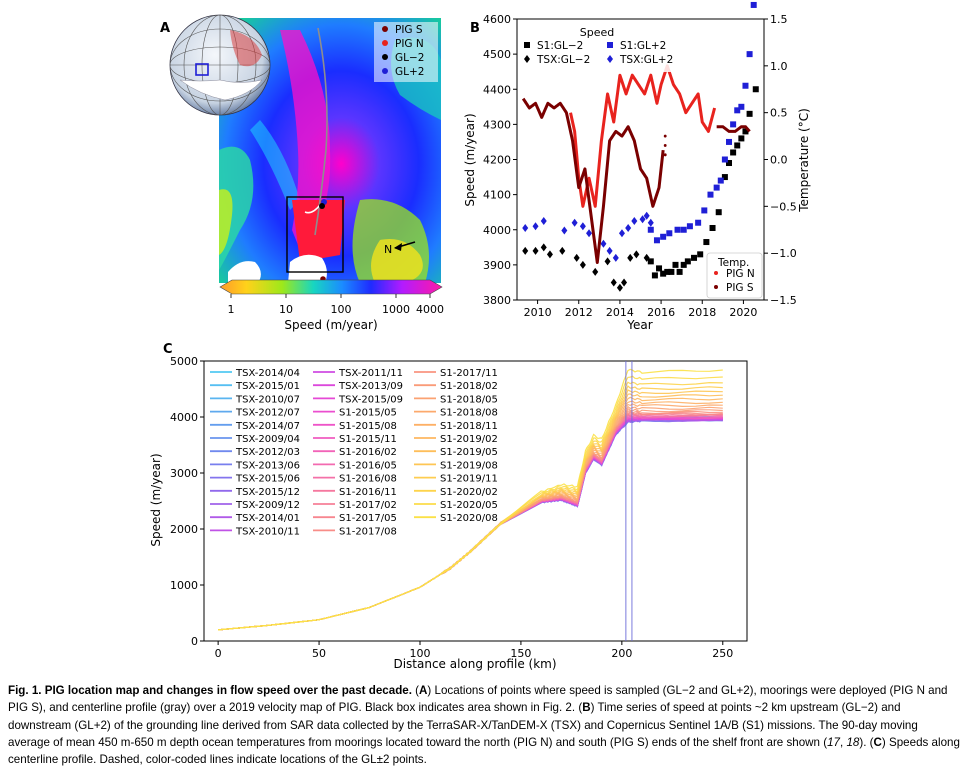  I want to click on legend-label: S1-2016/02, so click(368, 452).